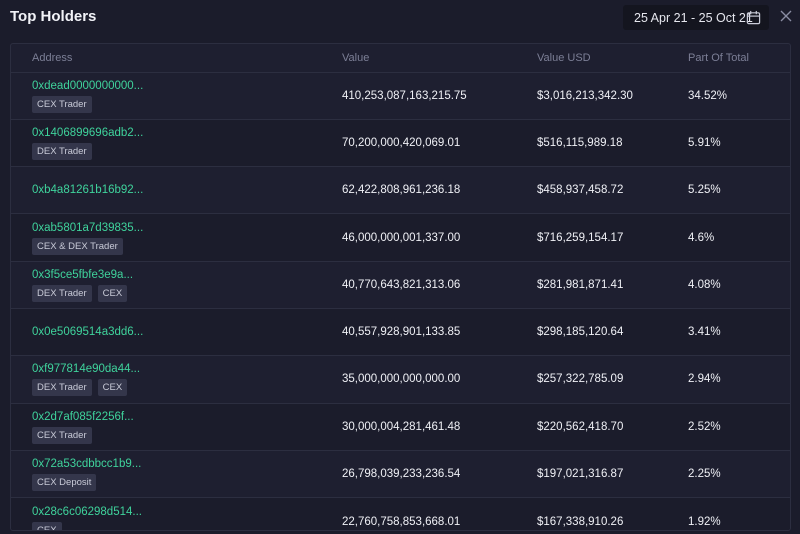  What do you see at coordinates (439, 190) in the screenshot?
I see `value-cell: 62,422,808,961,236.18` at bounding box center [439, 190].